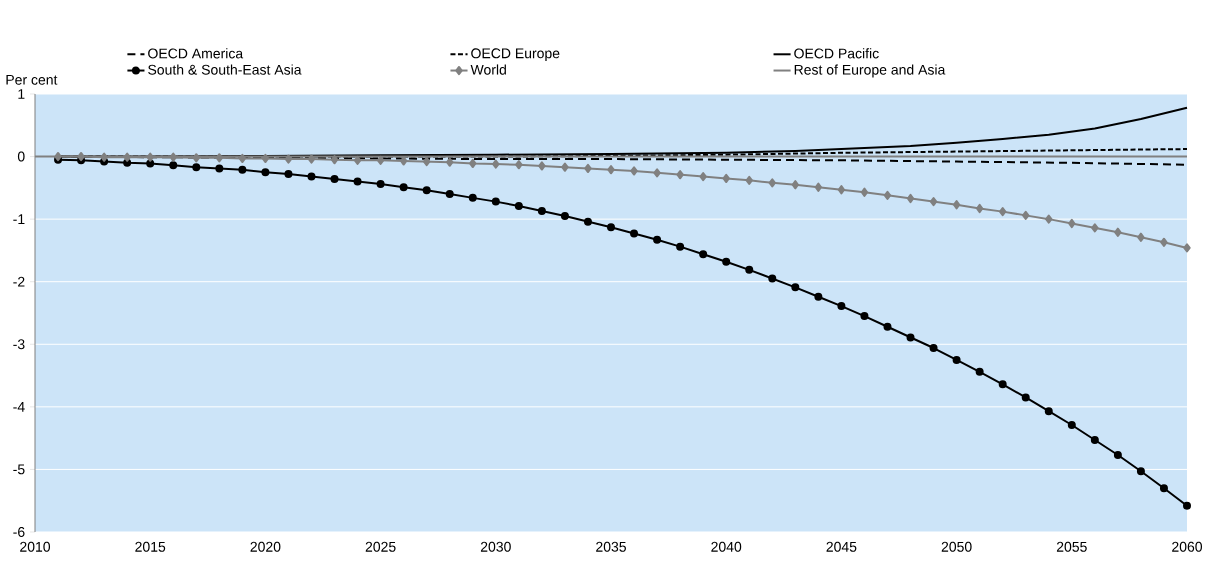  I want to click on x-tick-label: 2060, so click(1187, 546).